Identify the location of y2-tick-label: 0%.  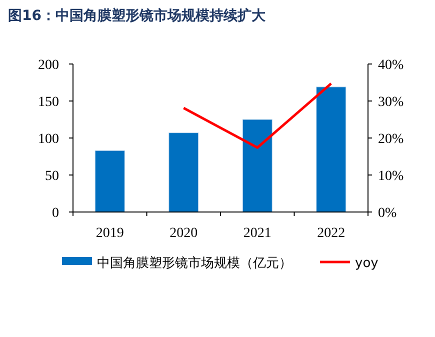
(387, 213).